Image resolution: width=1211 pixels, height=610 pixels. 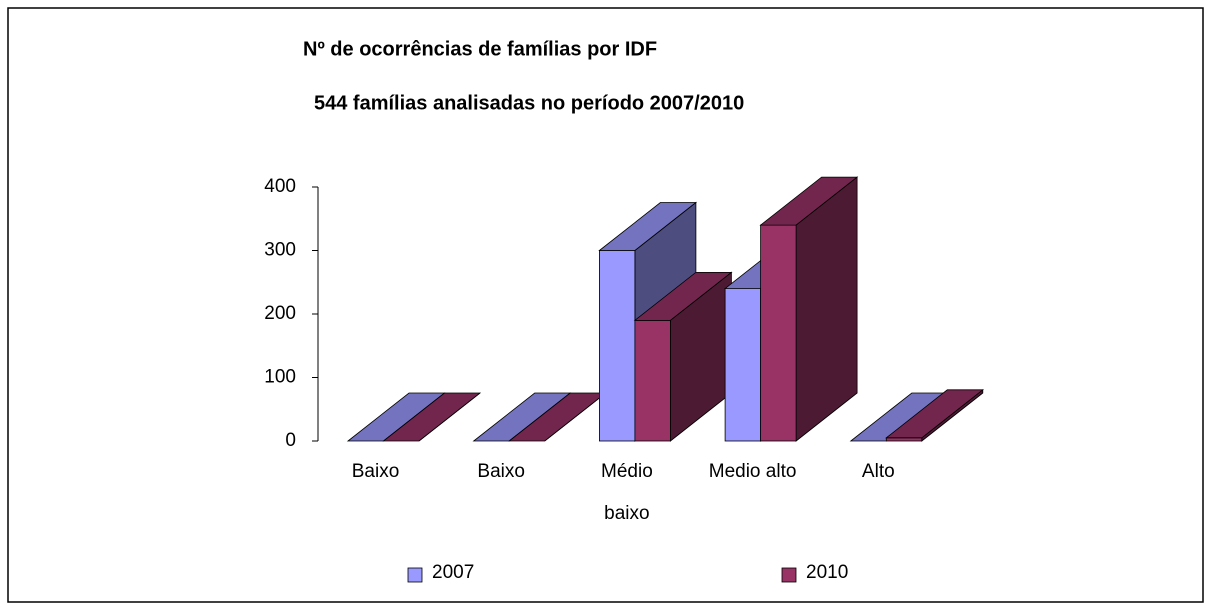 I want to click on legend-label: 2007, so click(x=453, y=572).